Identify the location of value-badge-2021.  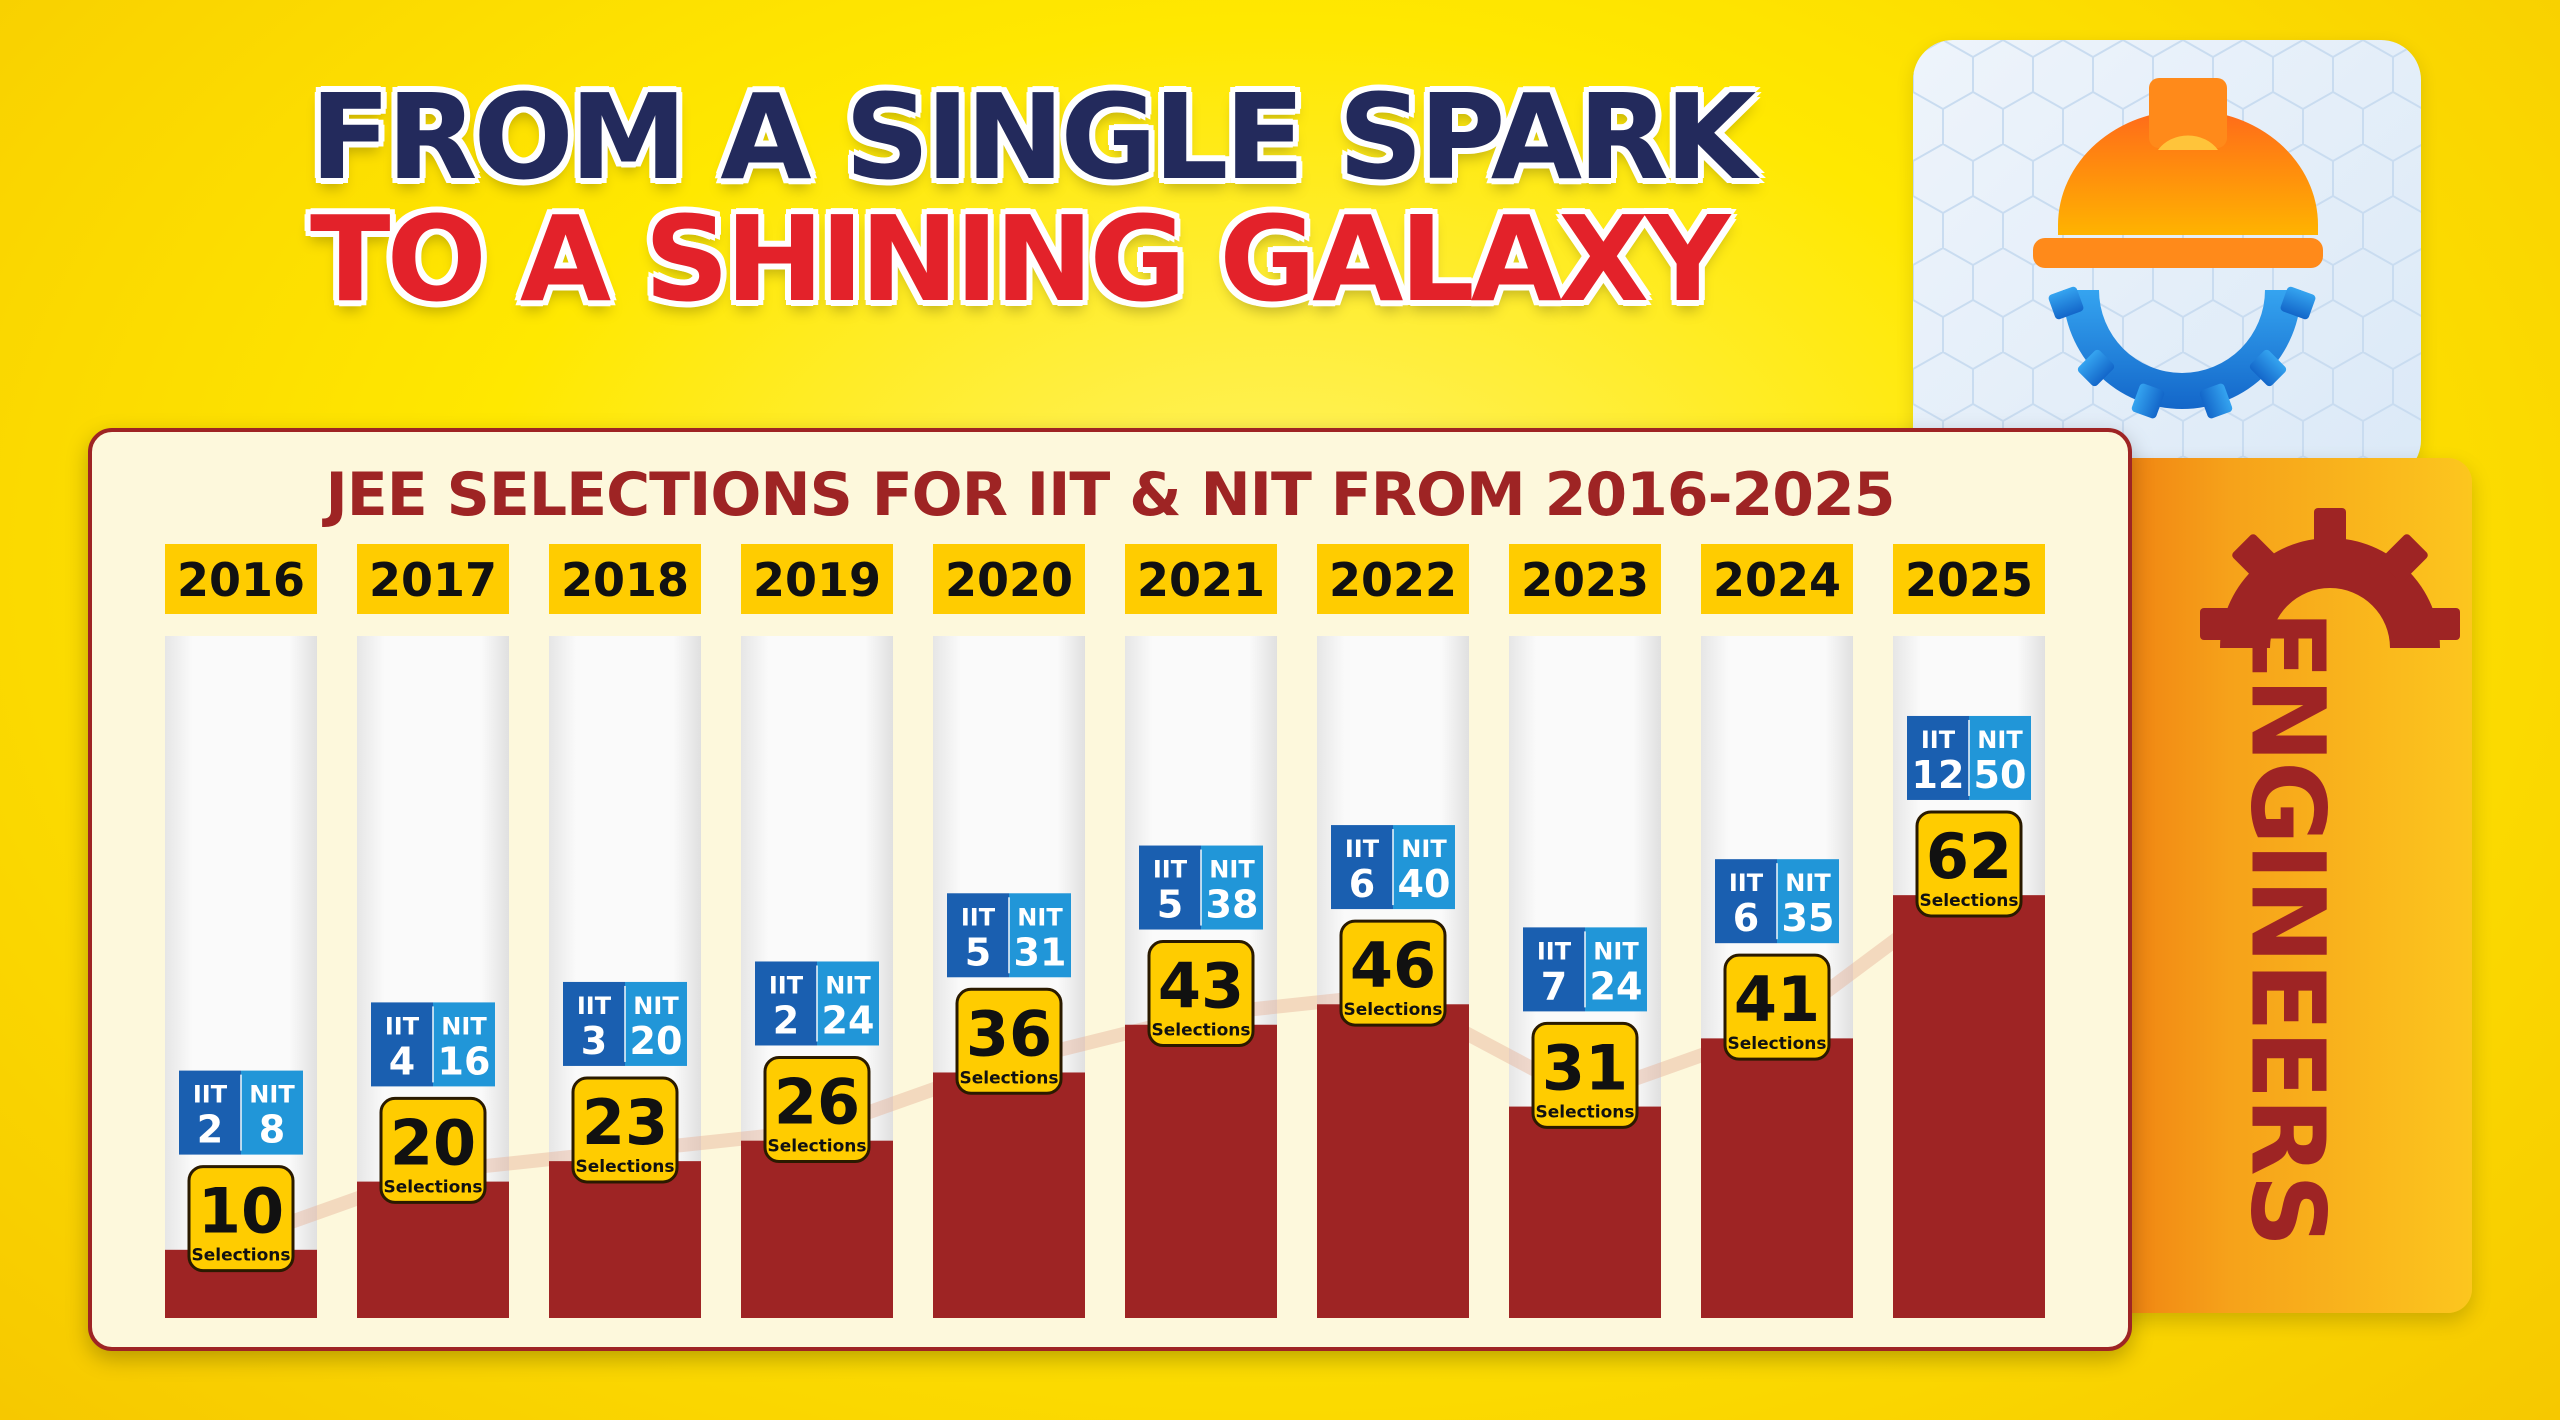
(1201, 994).